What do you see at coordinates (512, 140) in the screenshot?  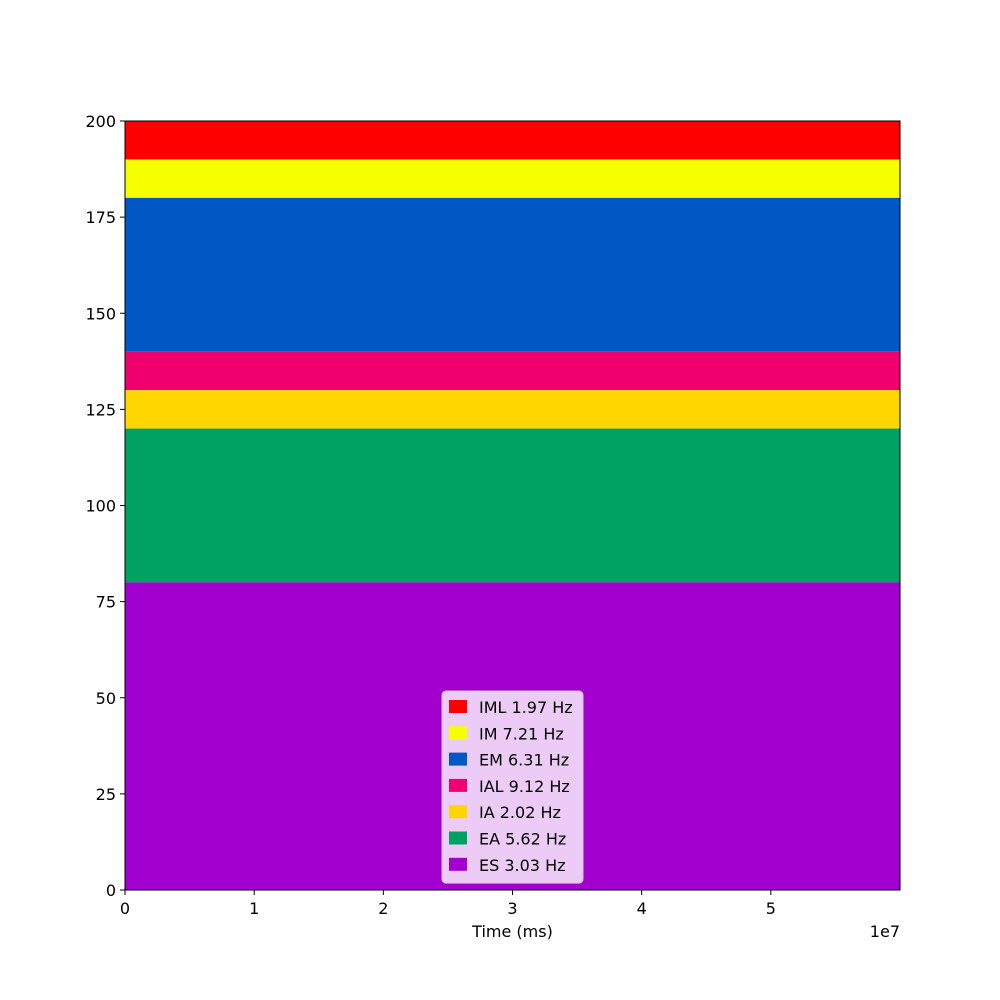 I see `band-iml` at bounding box center [512, 140].